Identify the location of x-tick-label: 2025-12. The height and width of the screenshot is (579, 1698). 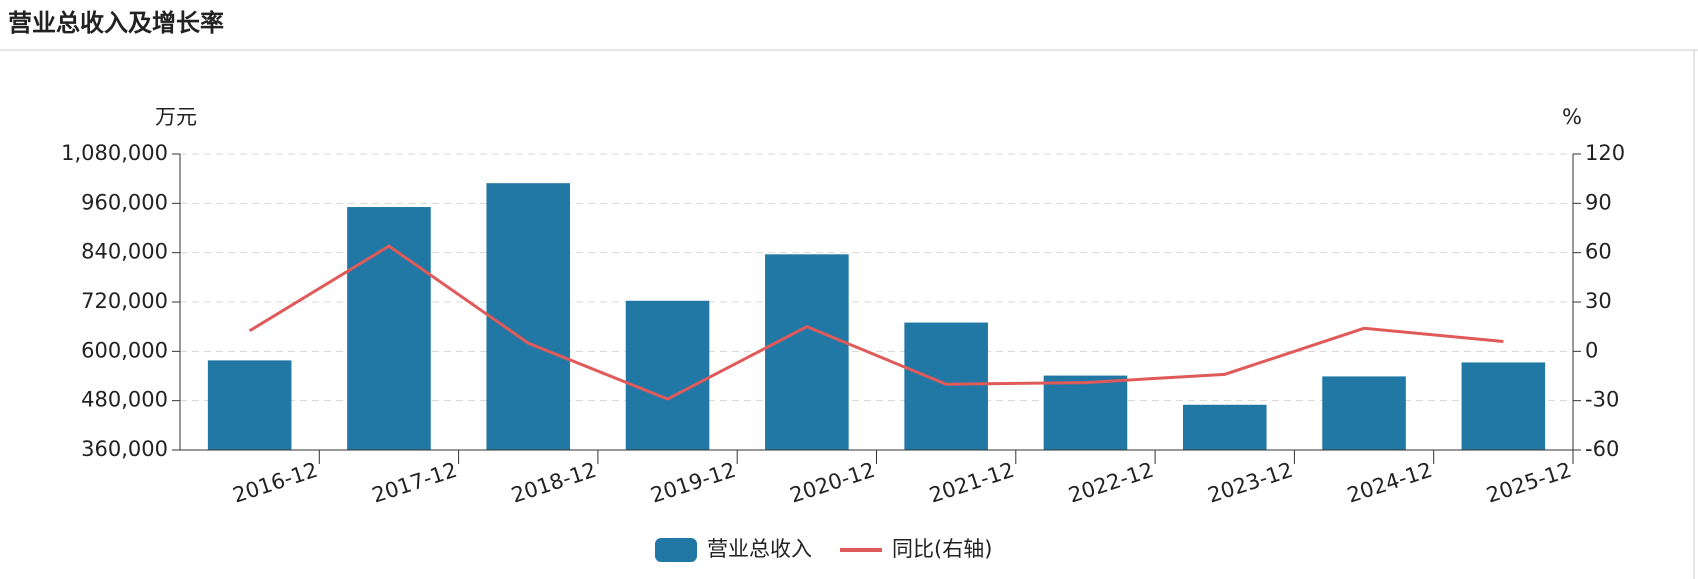
(1529, 483).